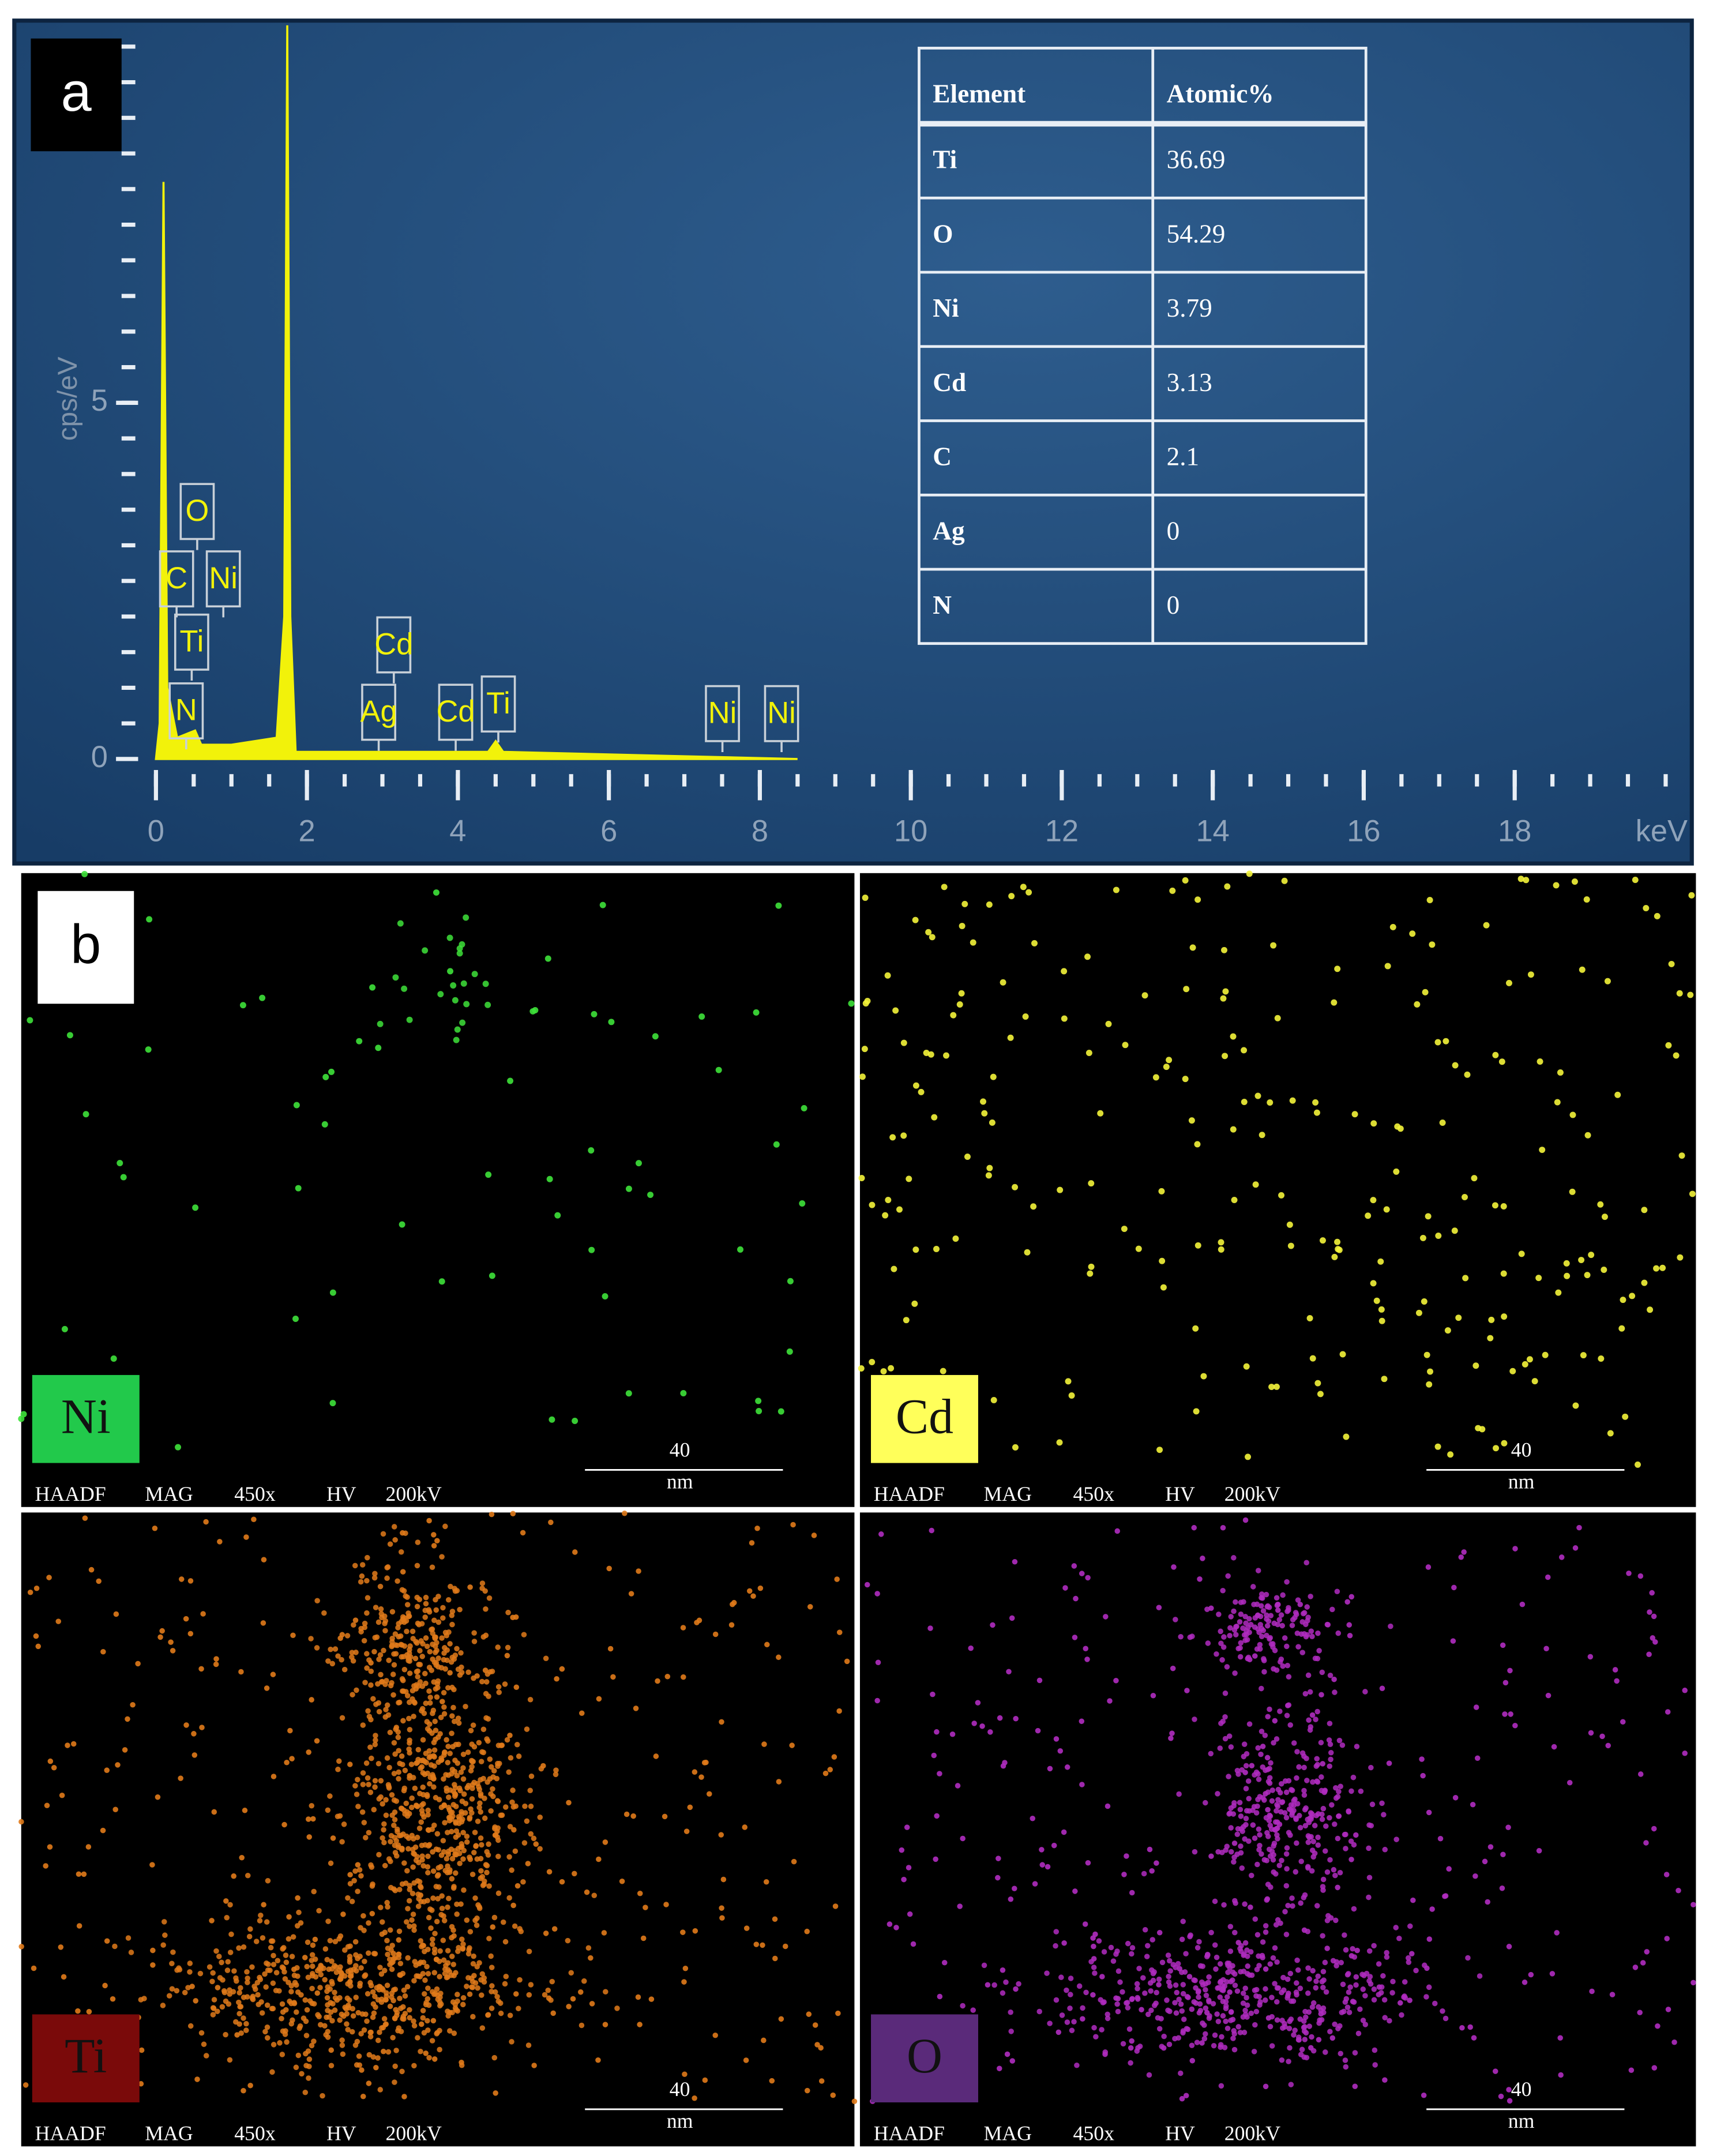 The height and width of the screenshot is (2156, 1713). I want to click on scale-unit: nm, so click(1521, 1481).